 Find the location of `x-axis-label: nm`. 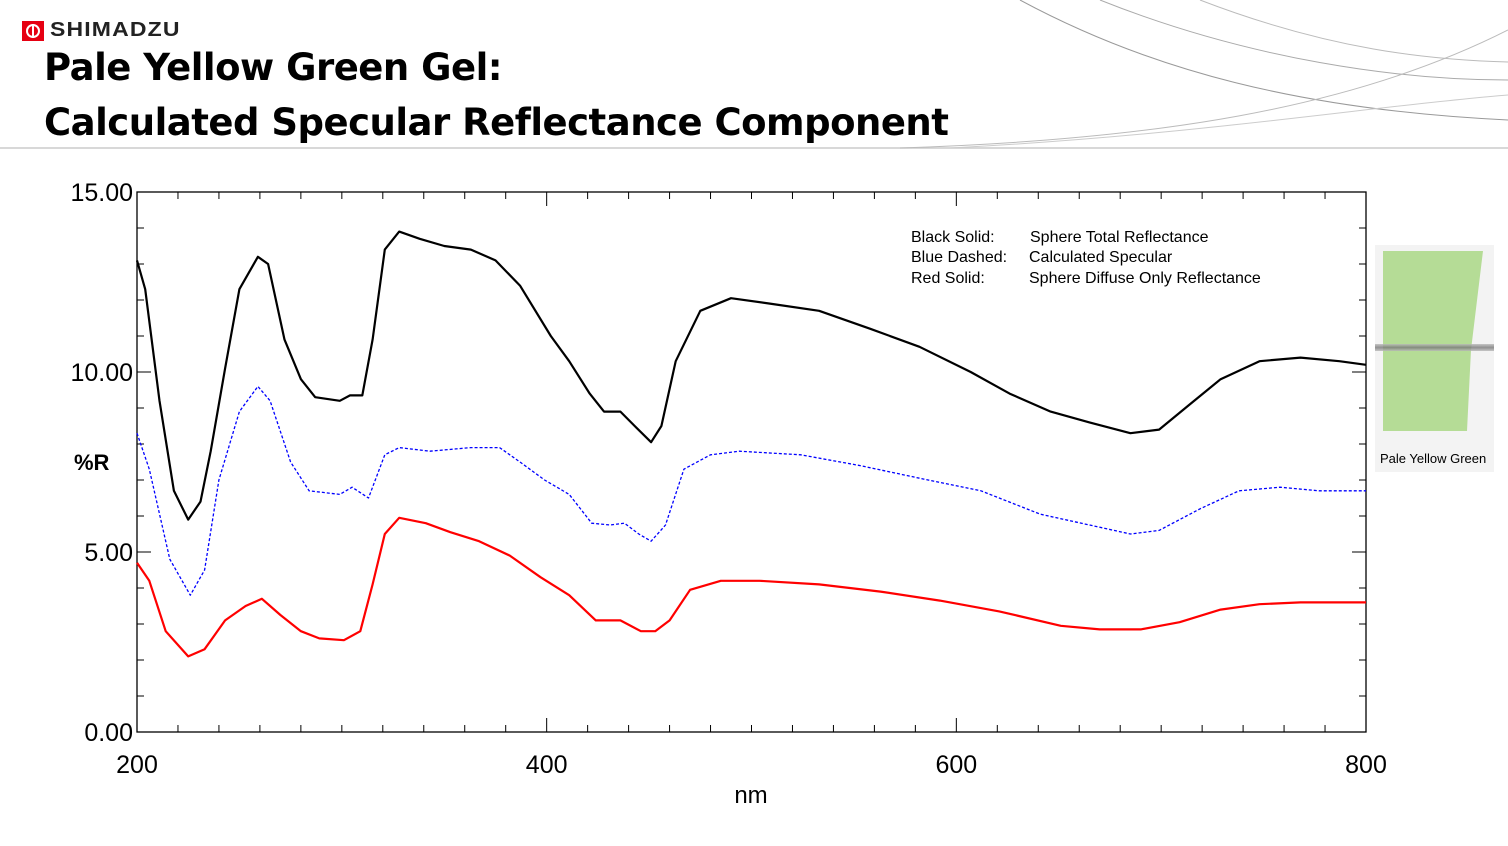

x-axis-label: nm is located at coordinates (750, 795).